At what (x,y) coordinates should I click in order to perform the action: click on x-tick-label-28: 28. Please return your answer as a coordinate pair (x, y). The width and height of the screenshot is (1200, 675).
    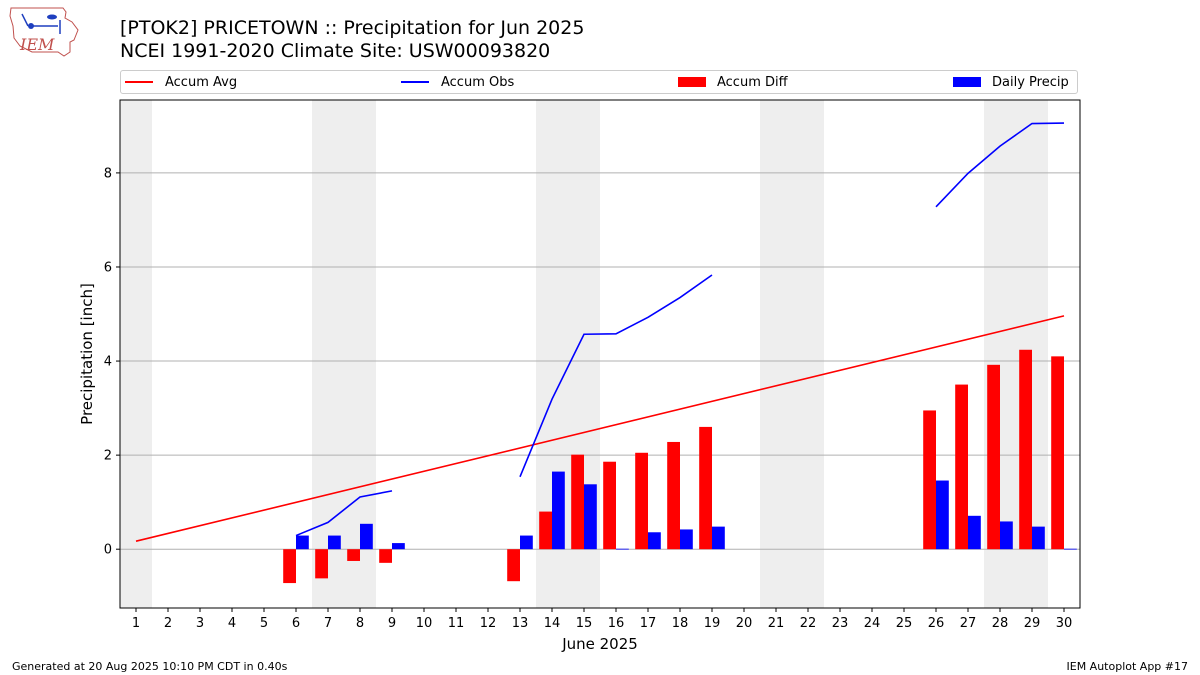
    Looking at the image, I should click on (1000, 623).